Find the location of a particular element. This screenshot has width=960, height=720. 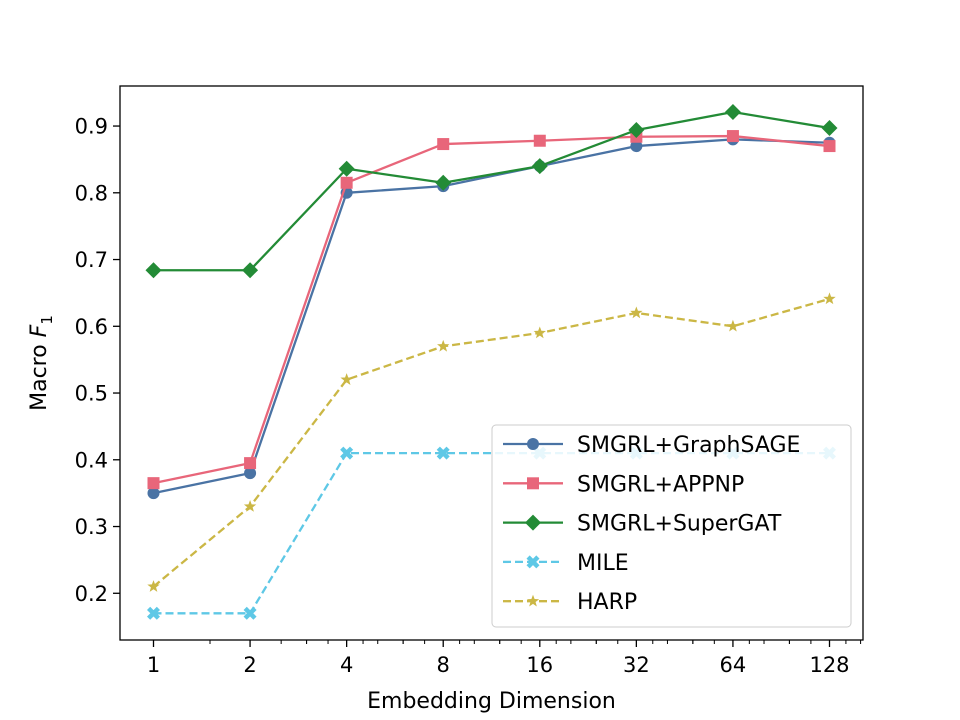

y-axis: 0.2 0.3 0.4 0.5 0.6 0.7 0.8 0.9 is located at coordinates (97, 360).